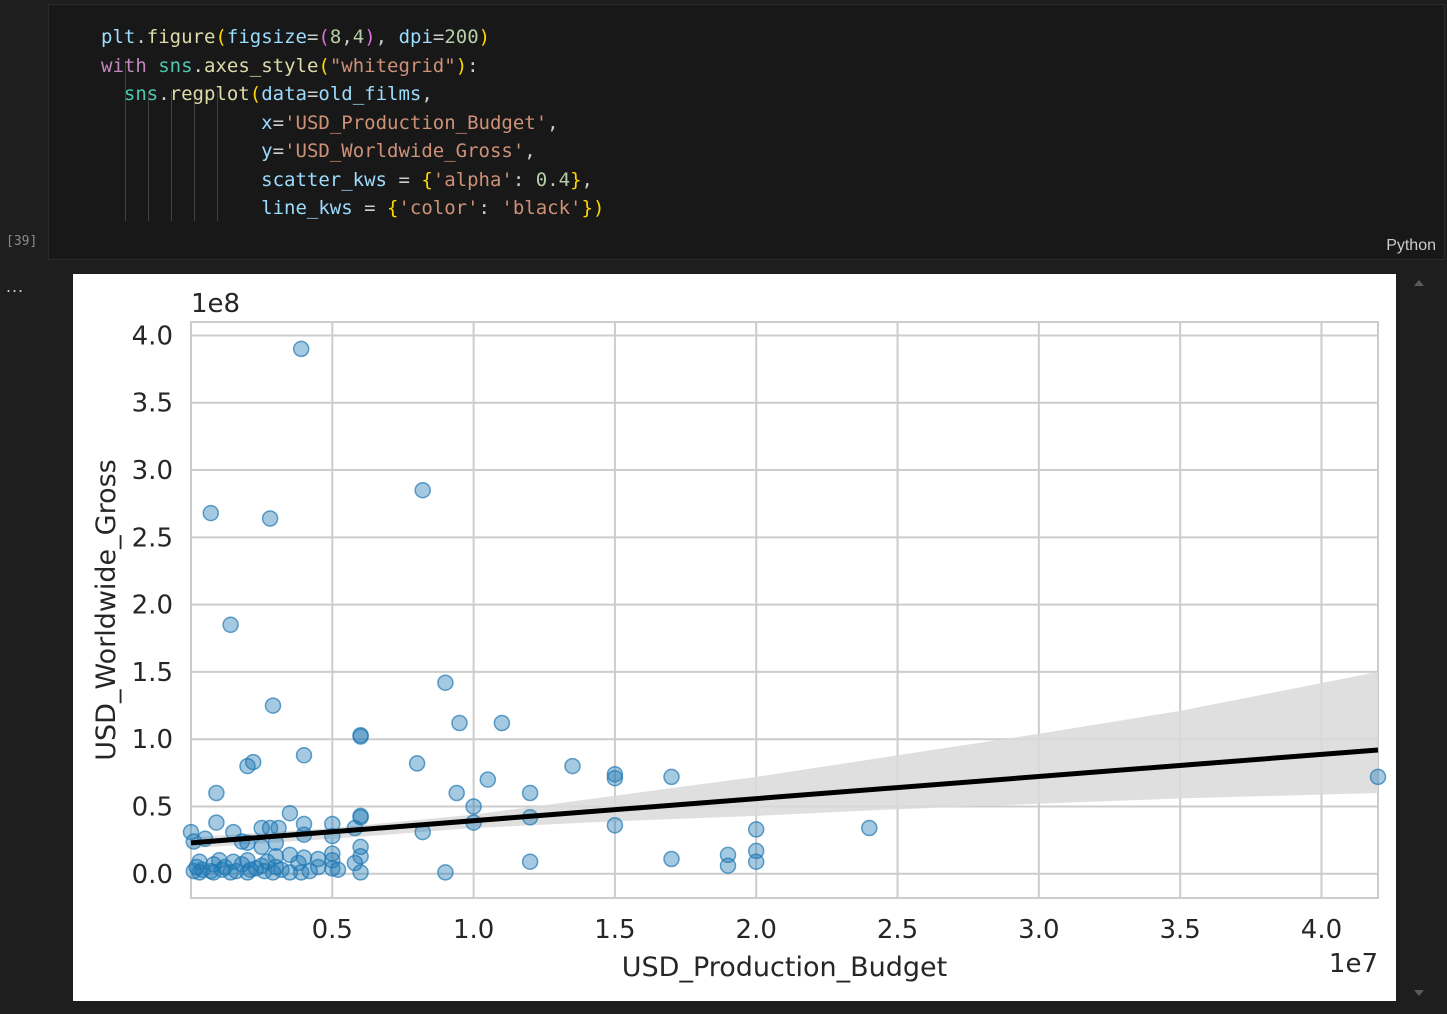 This screenshot has width=1447, height=1014. What do you see at coordinates (152, 673) in the screenshot?
I see `y-tick-label: 1.5` at bounding box center [152, 673].